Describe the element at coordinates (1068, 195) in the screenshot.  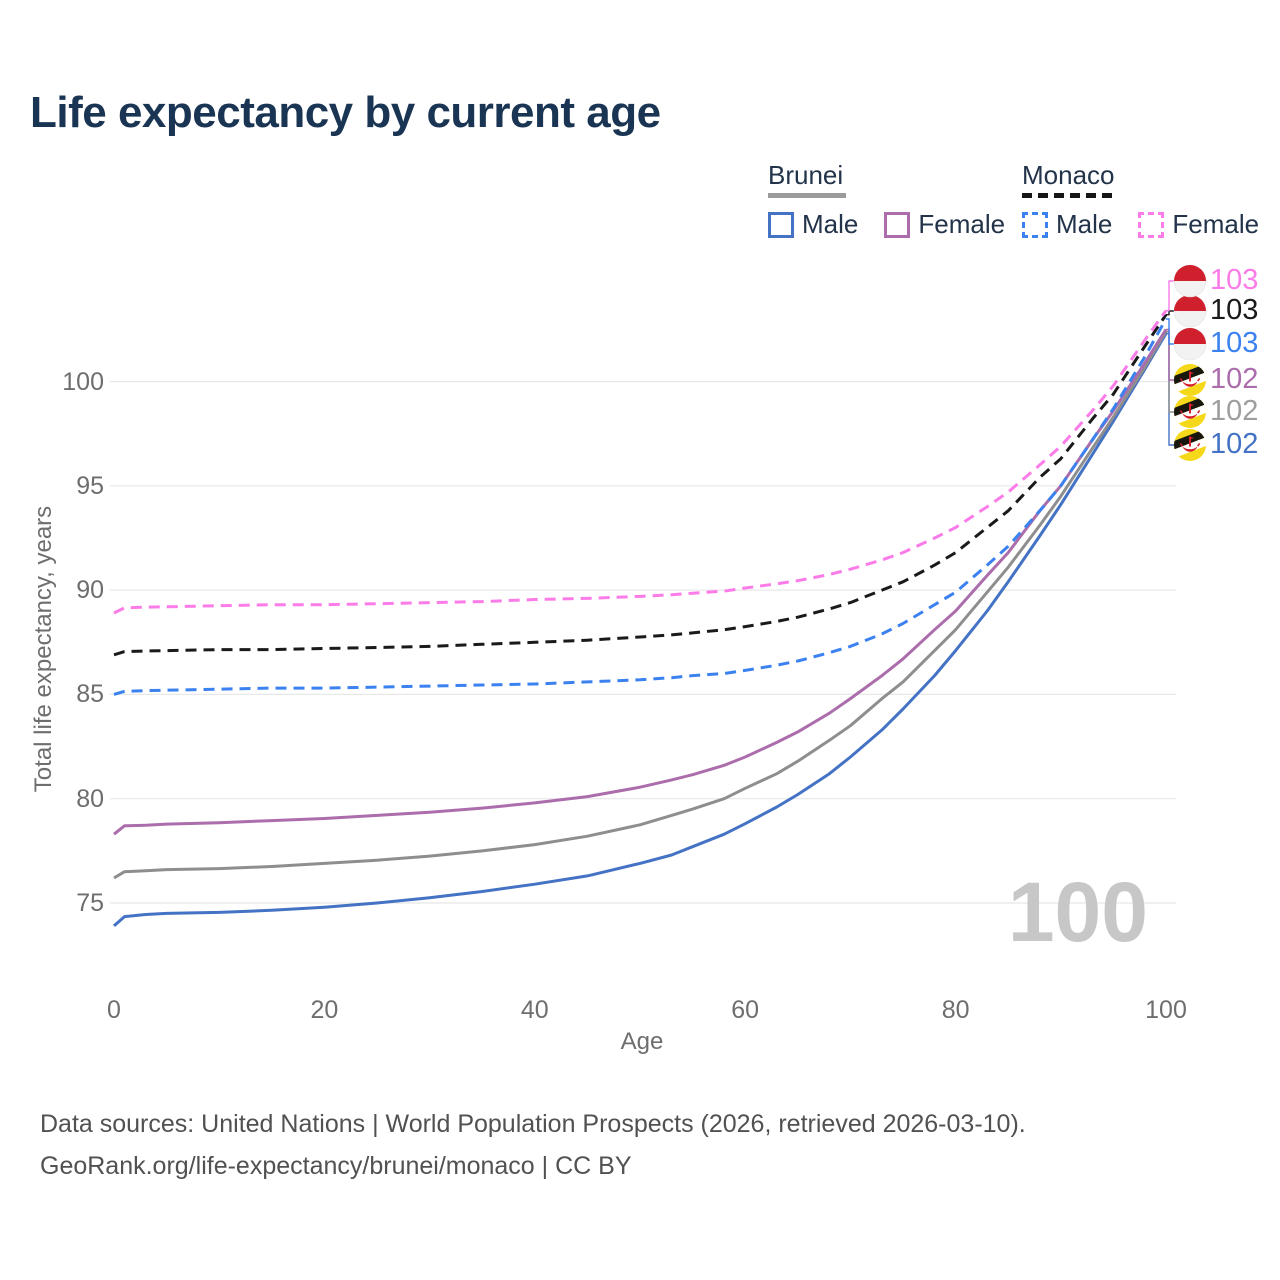
I see `monaco-line-style-swatch` at that location.